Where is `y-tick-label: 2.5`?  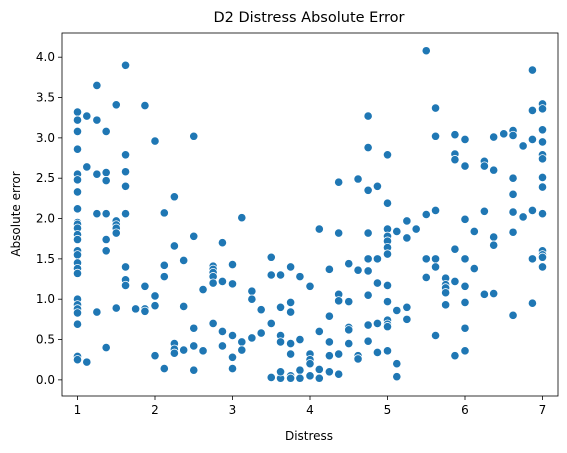
y-tick-label: 2.5 is located at coordinates (45, 178).